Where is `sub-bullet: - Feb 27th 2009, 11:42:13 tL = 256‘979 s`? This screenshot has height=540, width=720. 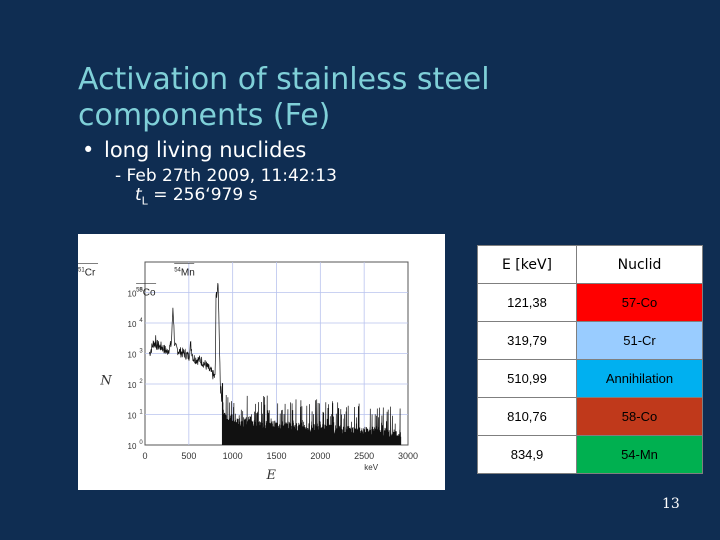 sub-bullet: - Feb 27th 2009, 11:42:13 tL = 256‘979 s is located at coordinates (226, 188).